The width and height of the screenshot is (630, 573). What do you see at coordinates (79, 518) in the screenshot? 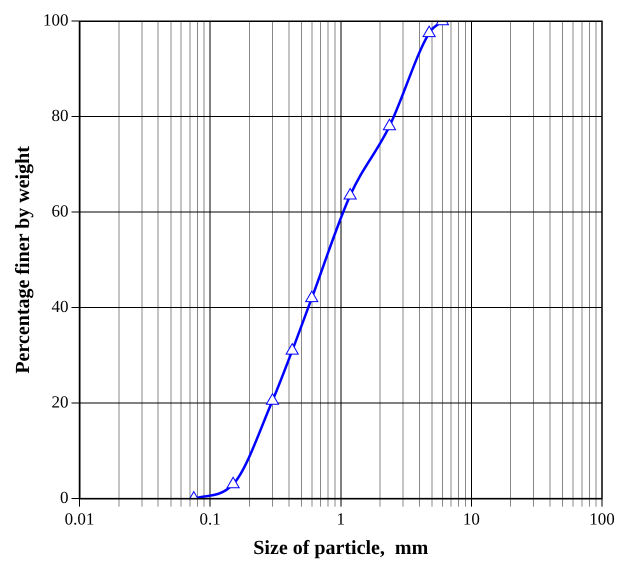
I see `x-tick-label: 0.01` at bounding box center [79, 518].